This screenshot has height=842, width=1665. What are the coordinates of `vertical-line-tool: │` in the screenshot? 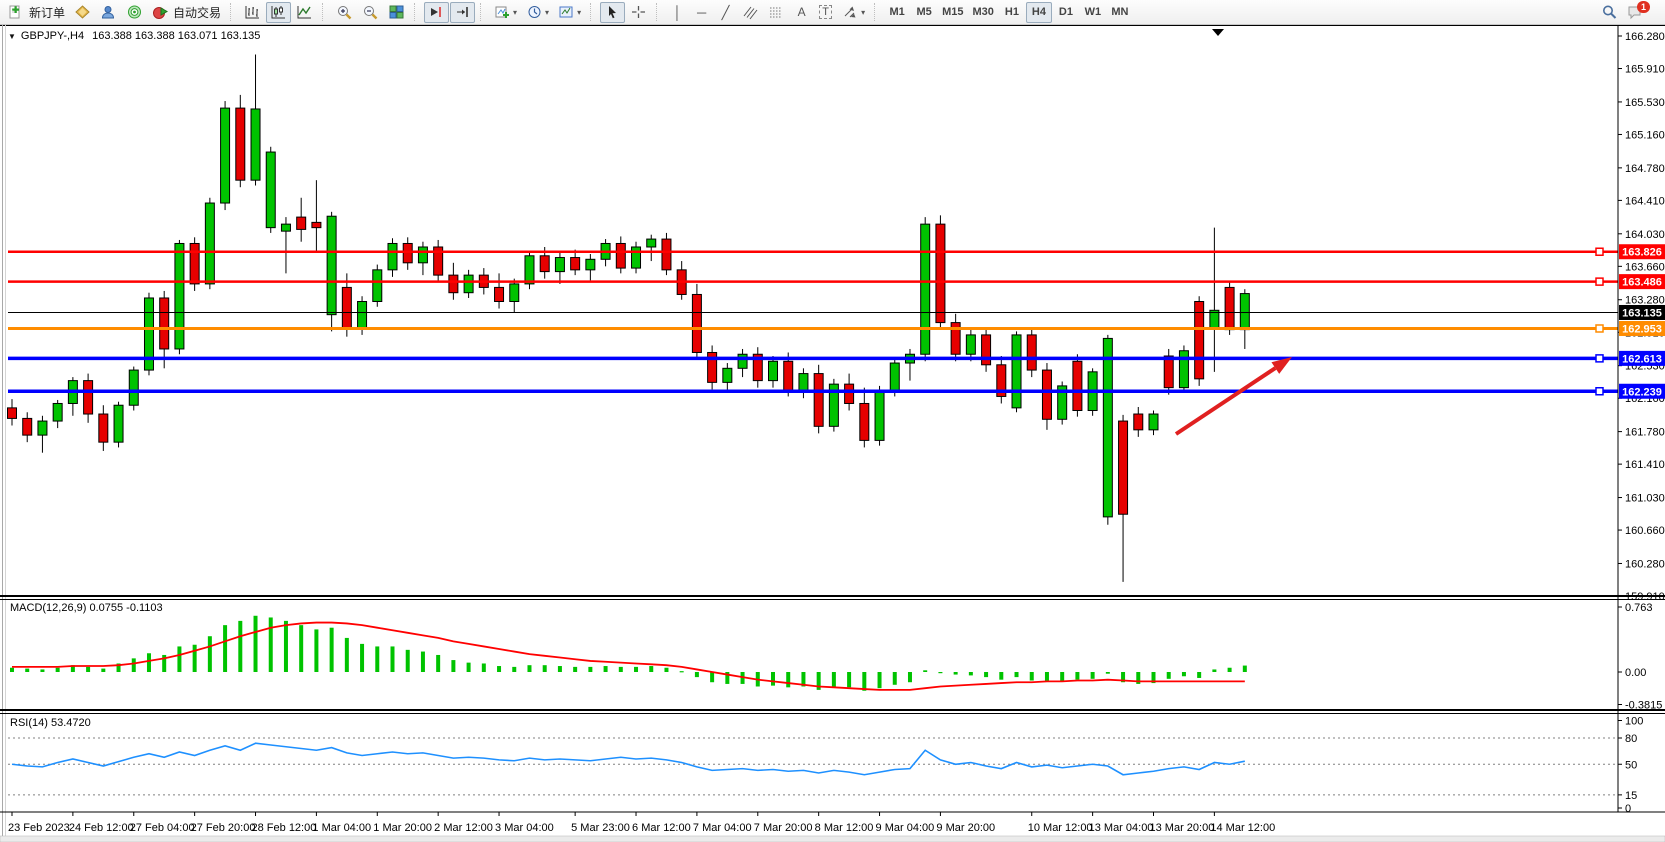 It's located at (677, 12).